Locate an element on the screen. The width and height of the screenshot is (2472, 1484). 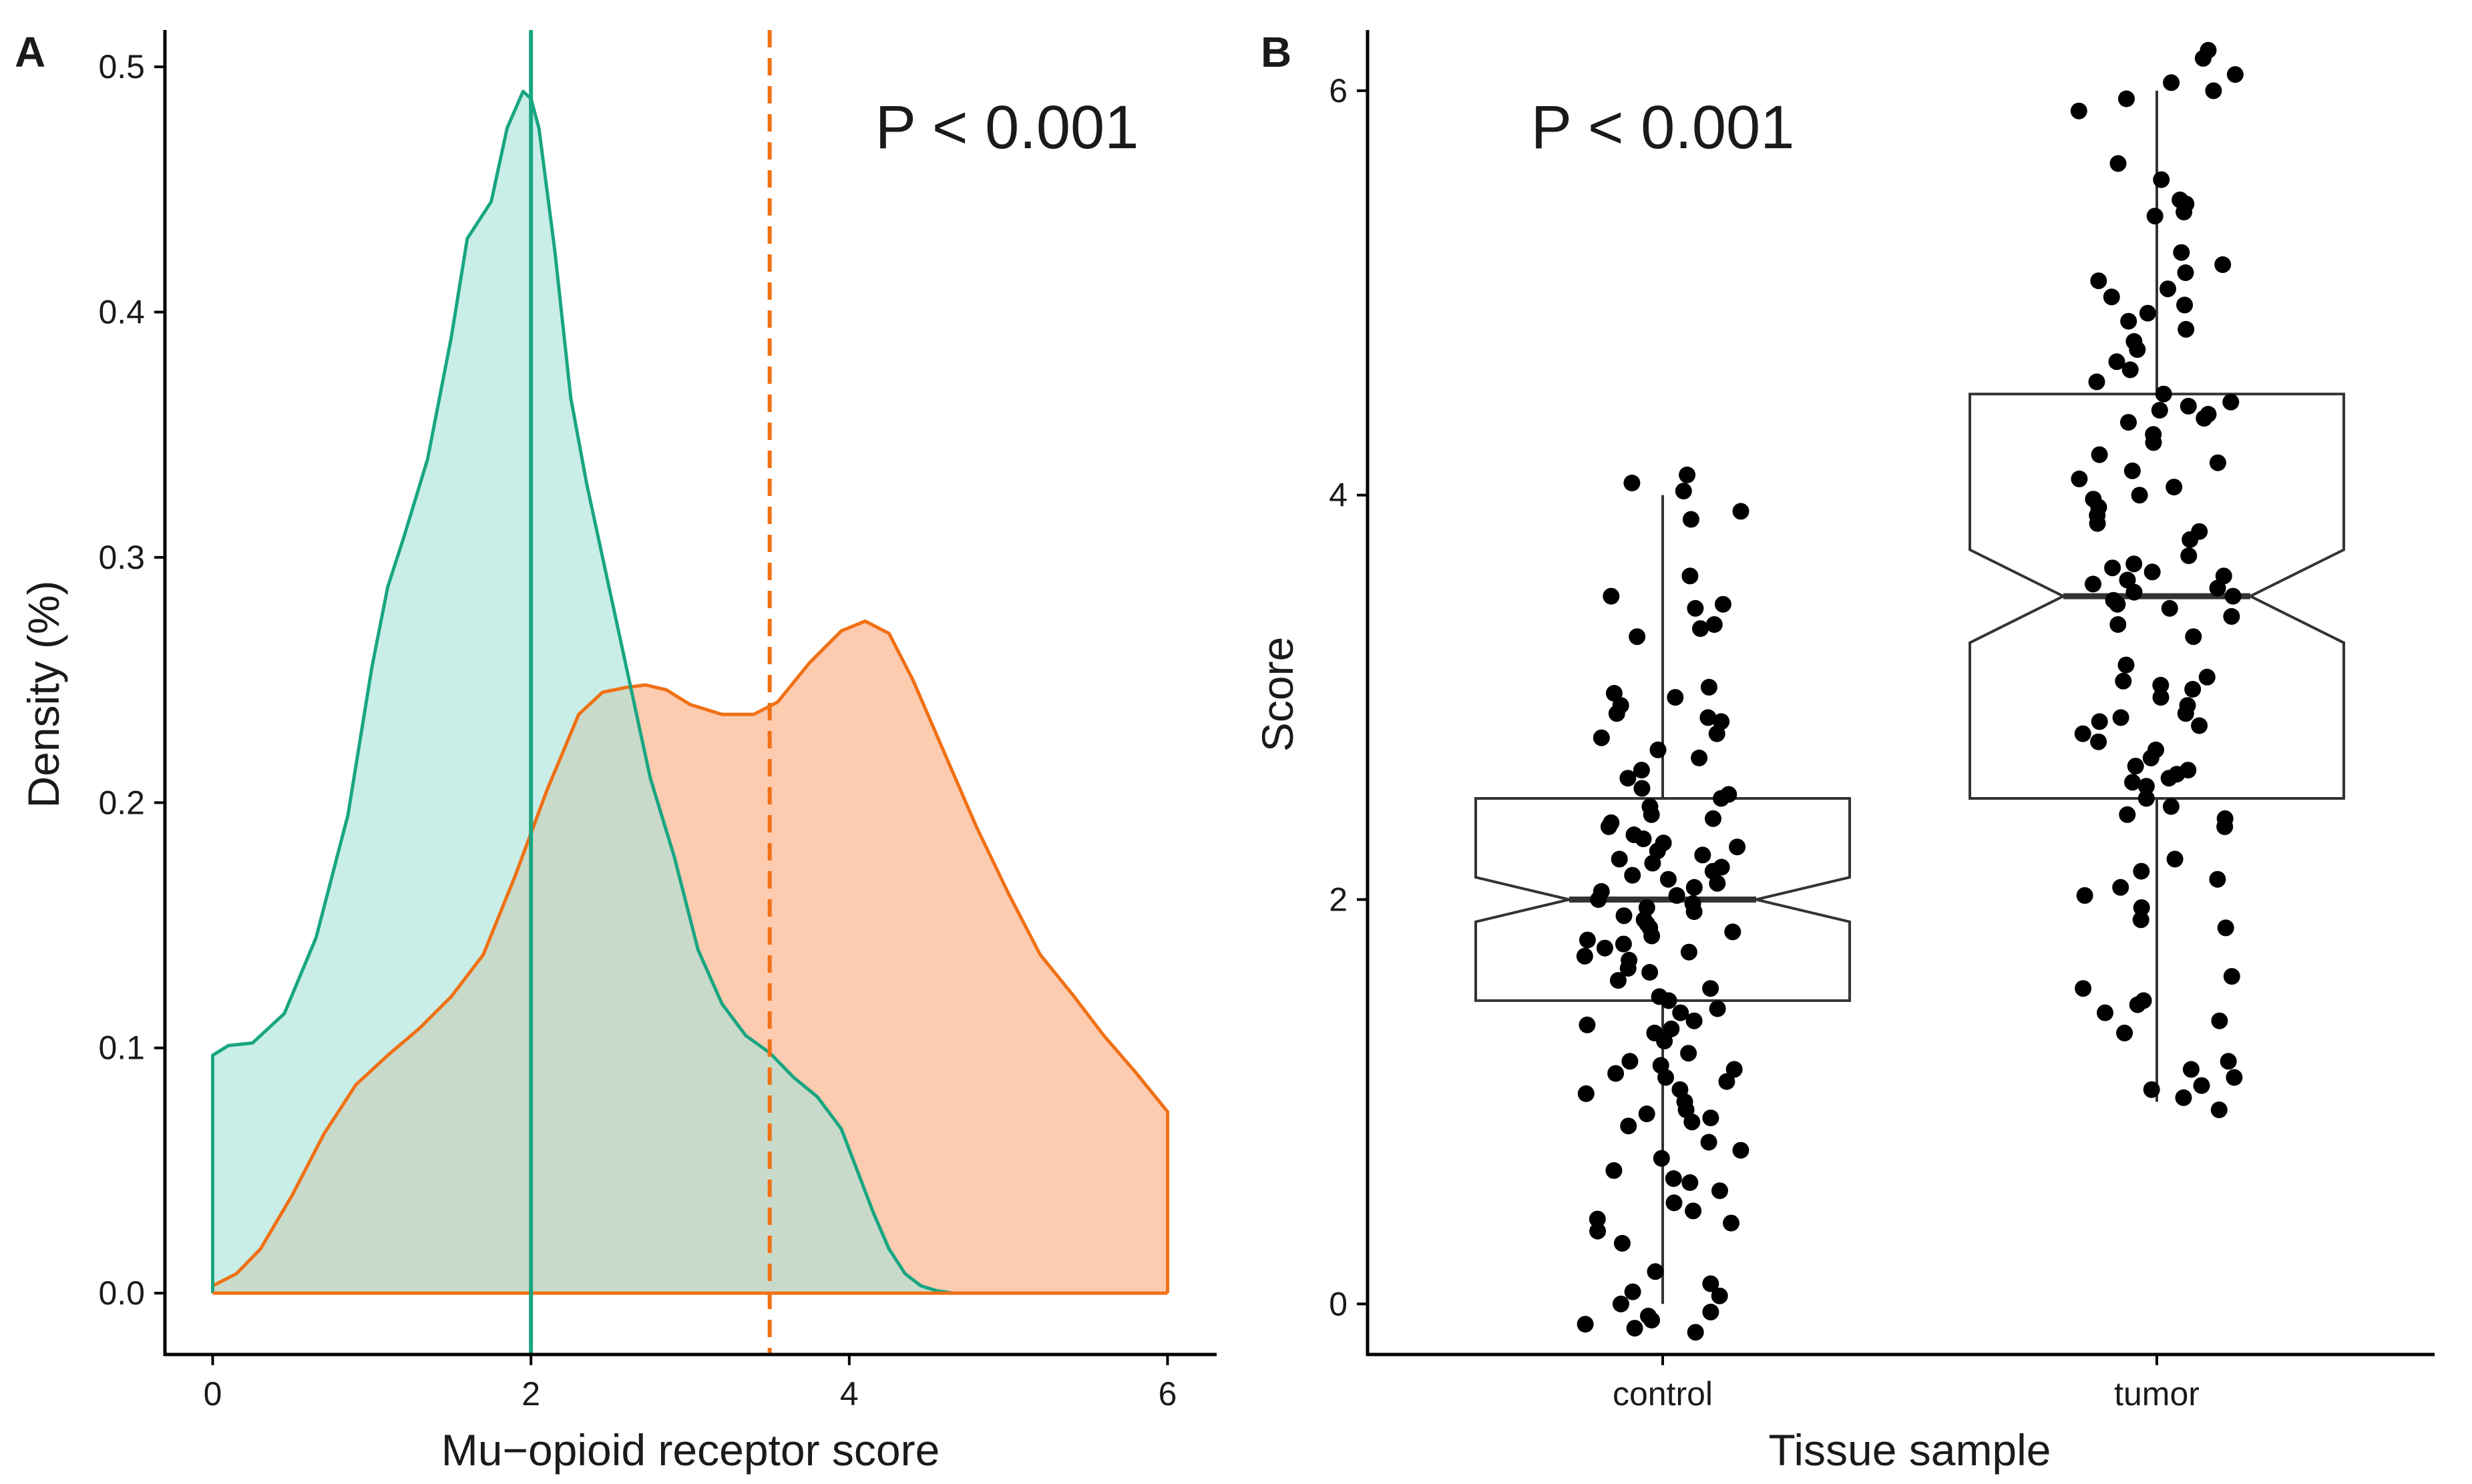
y-tick-label-a: 0.1 is located at coordinates (121, 1048).